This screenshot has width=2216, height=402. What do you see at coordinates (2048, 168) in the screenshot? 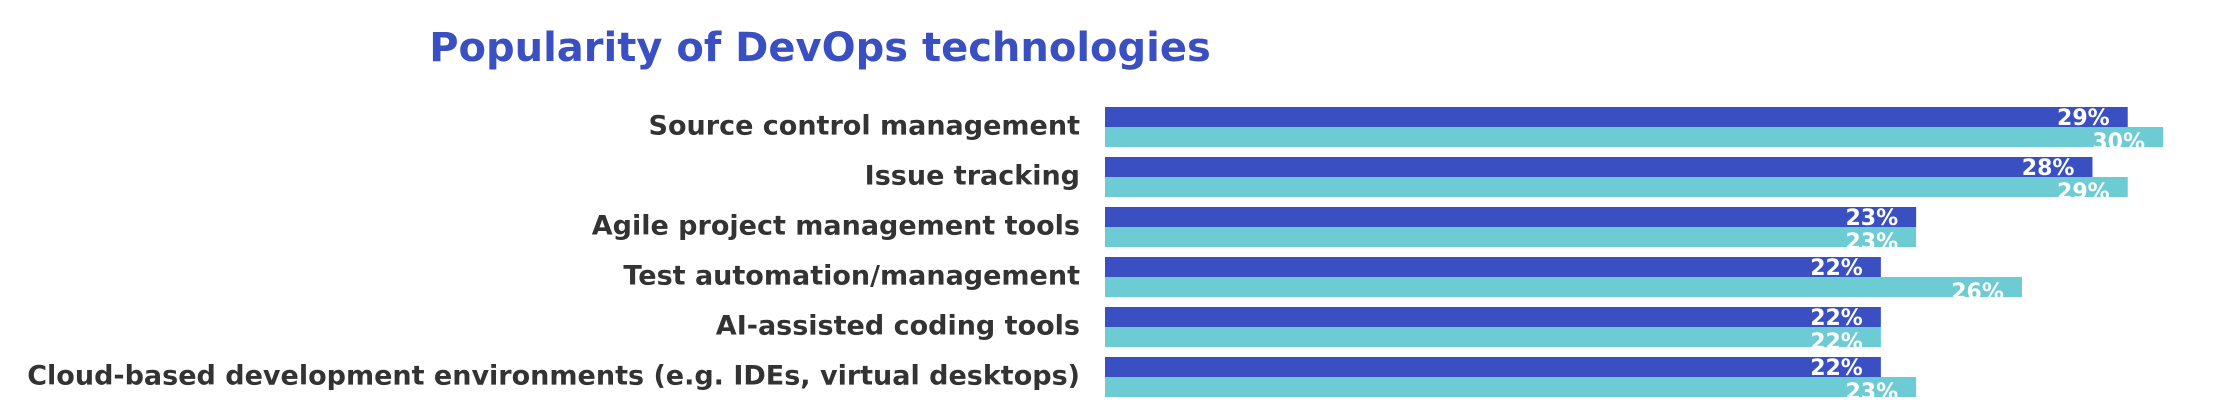
I see `value-label: 28%` at bounding box center [2048, 168].